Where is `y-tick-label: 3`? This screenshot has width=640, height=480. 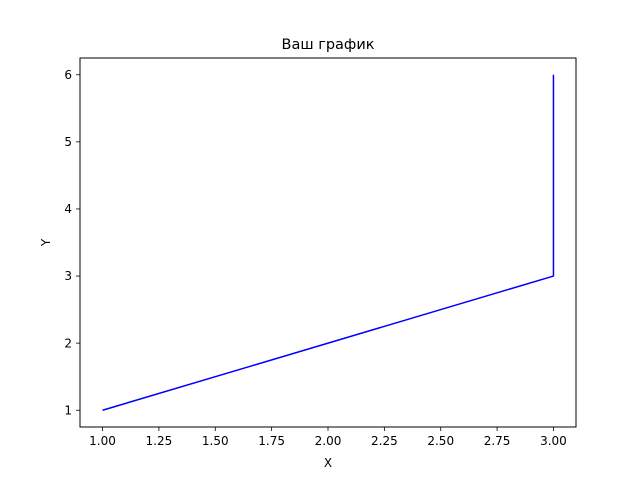 y-tick-label: 3 is located at coordinates (68, 276).